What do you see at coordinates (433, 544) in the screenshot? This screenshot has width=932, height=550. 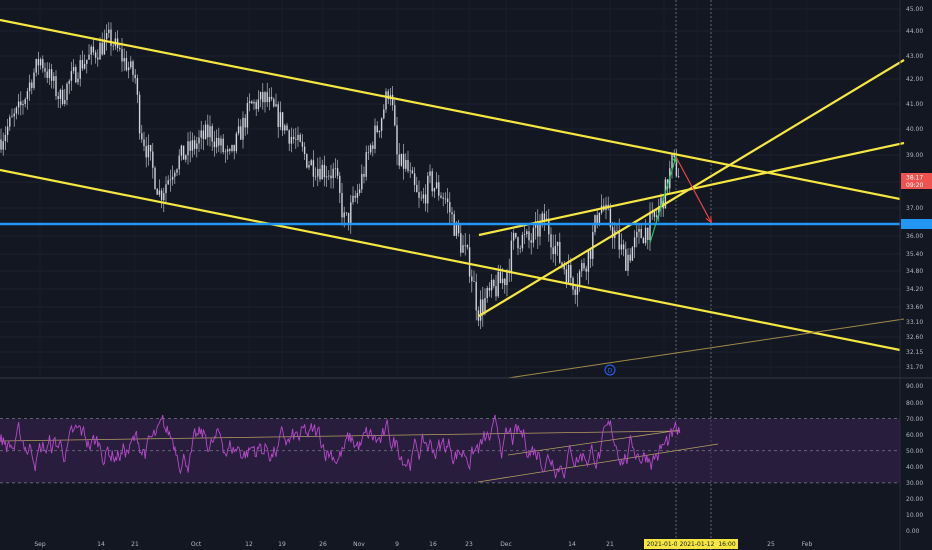 I see `time-tick-label: 16` at bounding box center [433, 544].